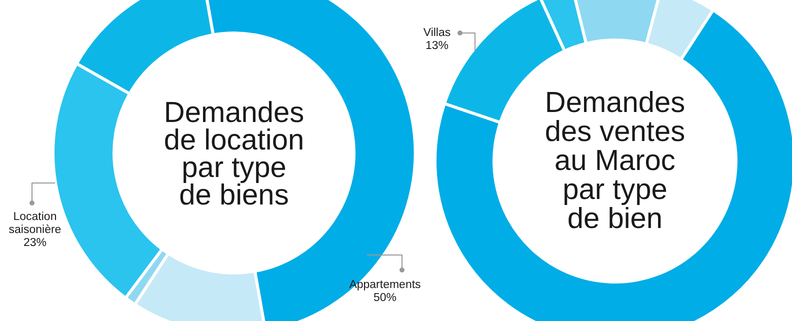 Image resolution: width=792 pixels, height=321 pixels. Describe the element at coordinates (615, 161) in the screenshot. I see `text: Demandes des ventes au Maroc par type de bien` at that location.